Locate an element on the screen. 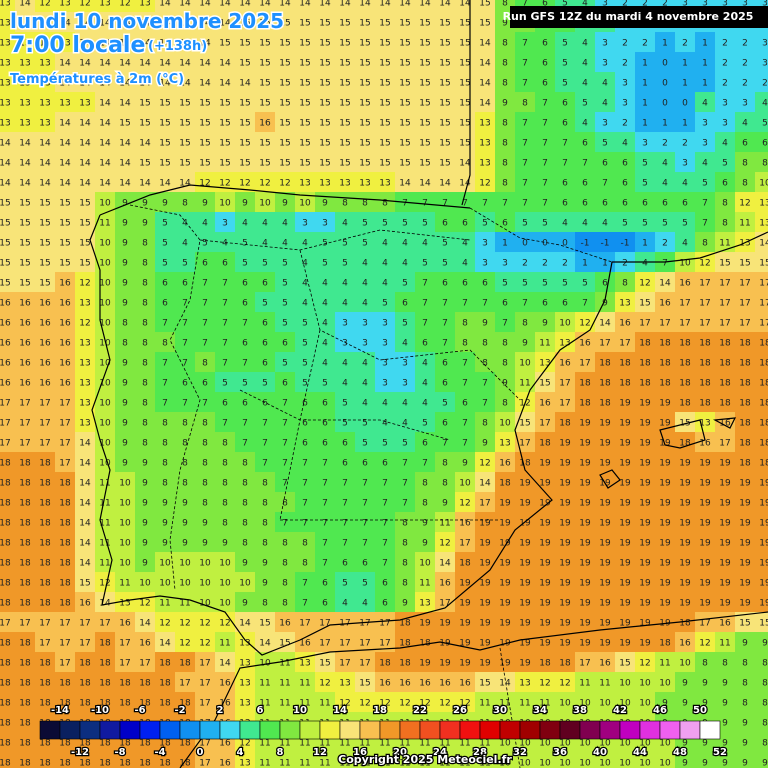 The height and width of the screenshot is (768, 768). colorbar-label: -6 is located at coordinates (139, 710).